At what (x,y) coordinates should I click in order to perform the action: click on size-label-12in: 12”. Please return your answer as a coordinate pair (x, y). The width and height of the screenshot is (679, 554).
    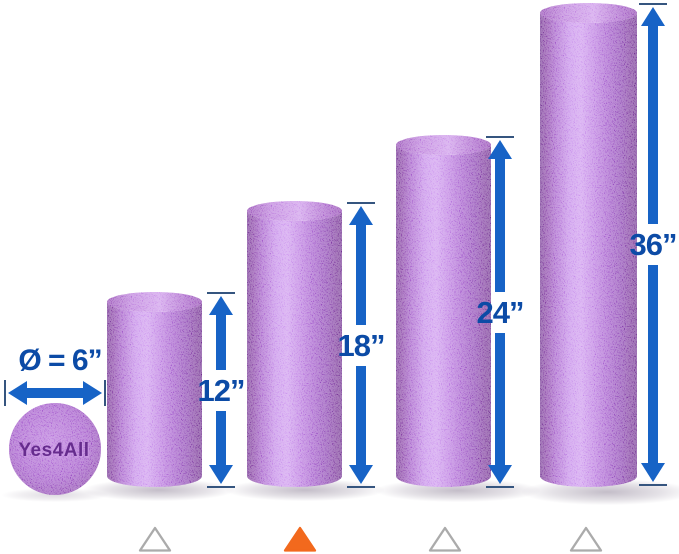
    Looking at the image, I should click on (221, 390).